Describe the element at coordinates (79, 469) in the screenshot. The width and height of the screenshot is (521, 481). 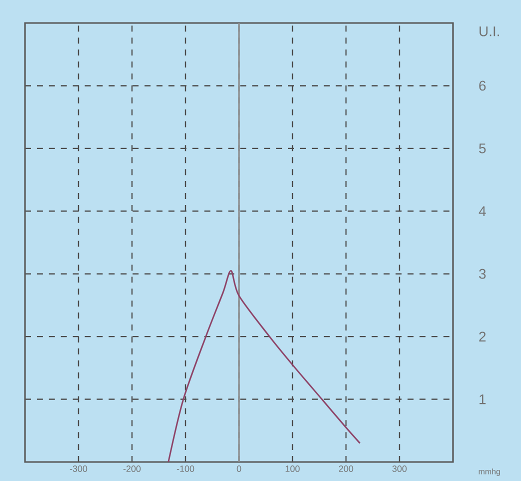
I see `x-tick-label: -300` at that location.